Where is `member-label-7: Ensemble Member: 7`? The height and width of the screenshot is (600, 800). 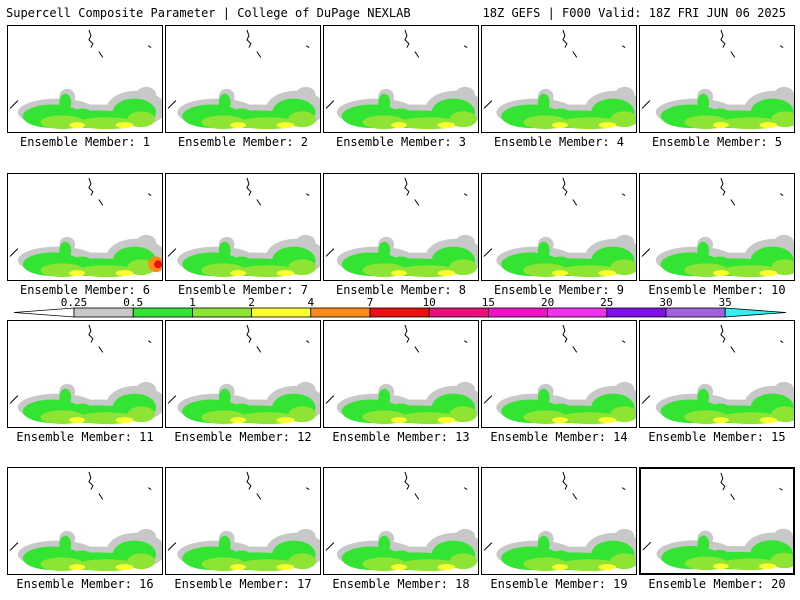
member-label-7: Ensemble Member: 7 is located at coordinates (243, 290).